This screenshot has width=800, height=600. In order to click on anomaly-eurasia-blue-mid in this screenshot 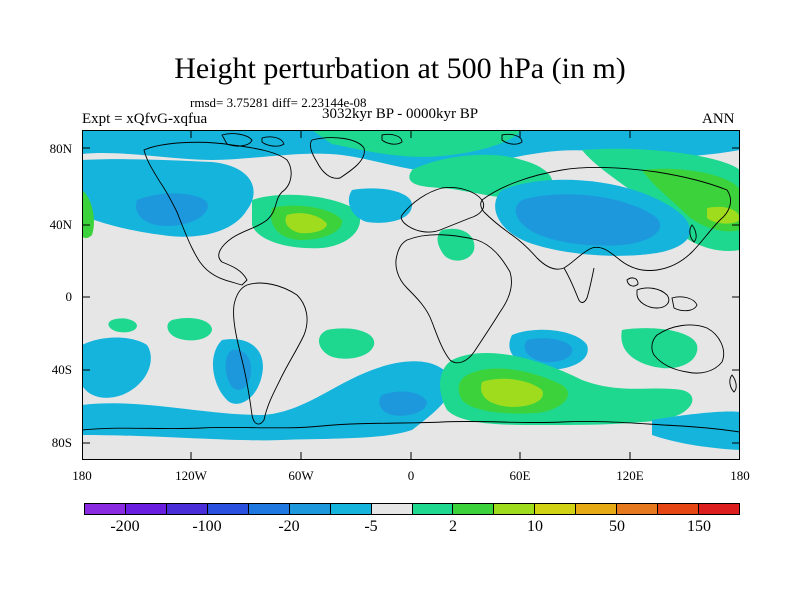, I will do `click(588, 220)`.